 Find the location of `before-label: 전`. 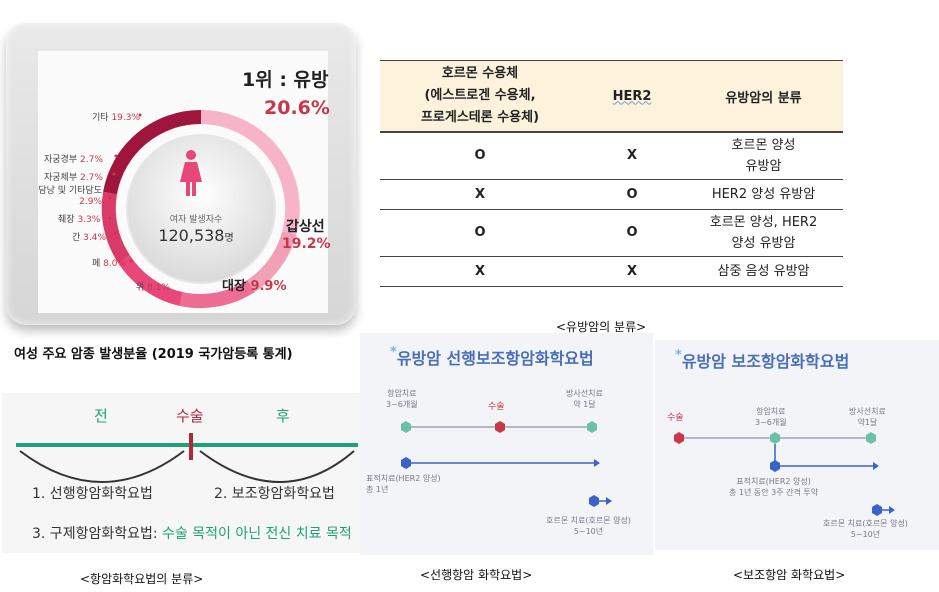

before-label: 전 is located at coordinates (101, 416).